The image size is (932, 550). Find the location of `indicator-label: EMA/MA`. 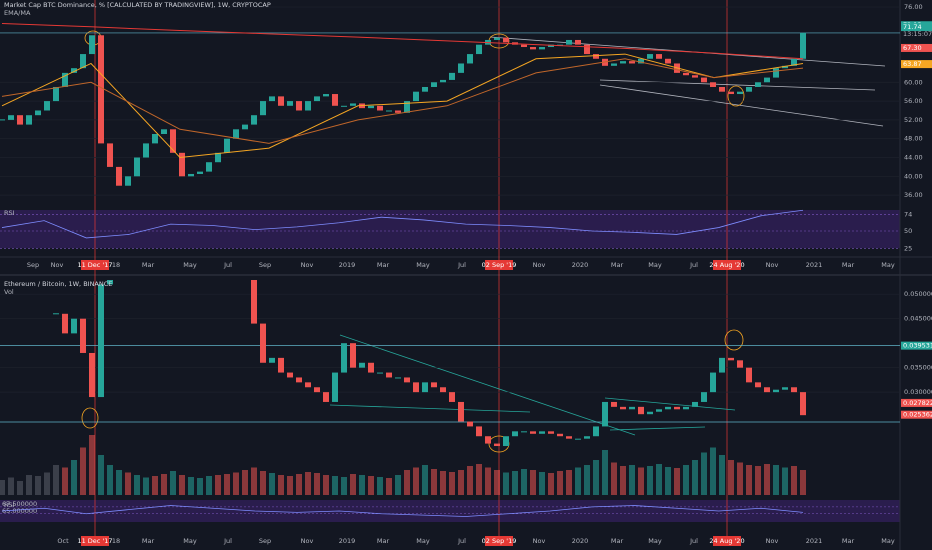

indicator-label: EMA/MA is located at coordinates (17, 13).